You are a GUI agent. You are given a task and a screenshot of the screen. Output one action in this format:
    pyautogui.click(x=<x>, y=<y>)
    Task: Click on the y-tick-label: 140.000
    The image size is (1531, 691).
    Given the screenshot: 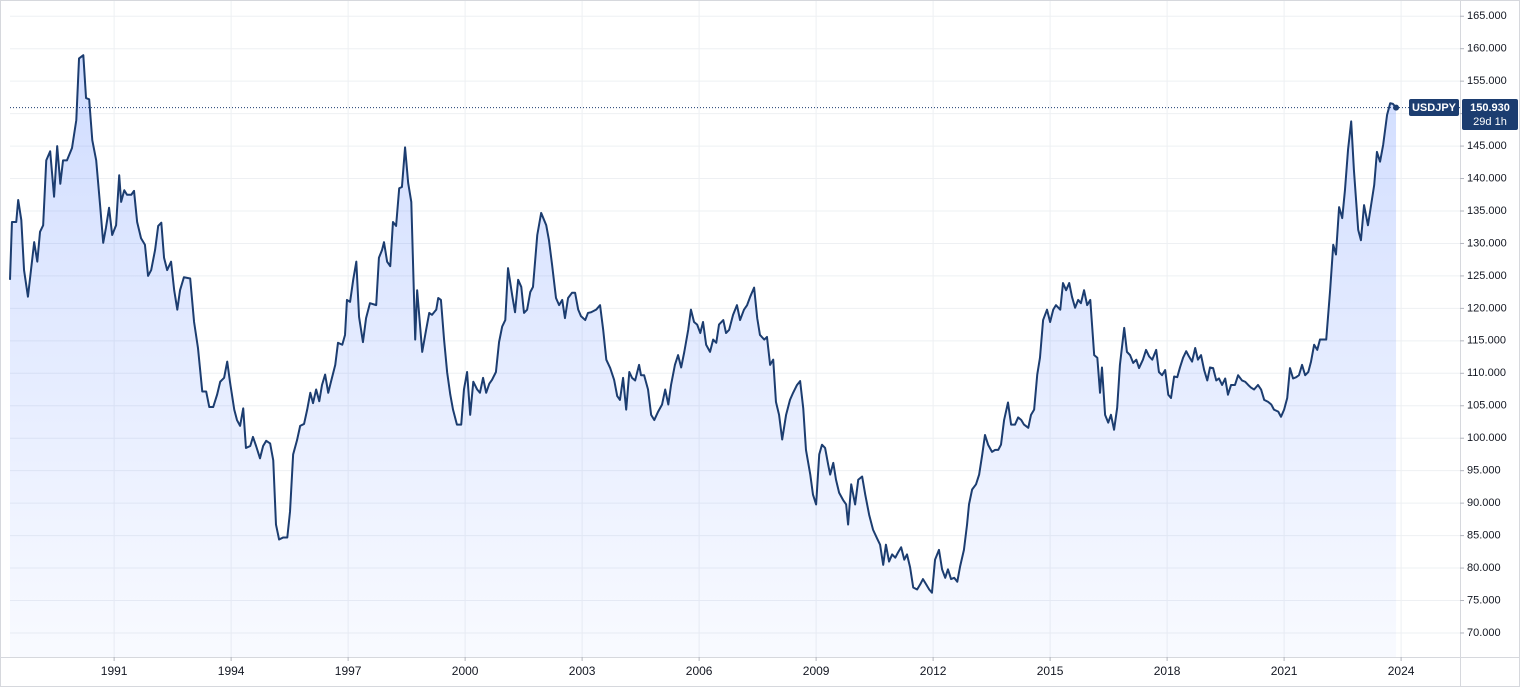 What is the action you would take?
    pyautogui.click(x=1487, y=178)
    